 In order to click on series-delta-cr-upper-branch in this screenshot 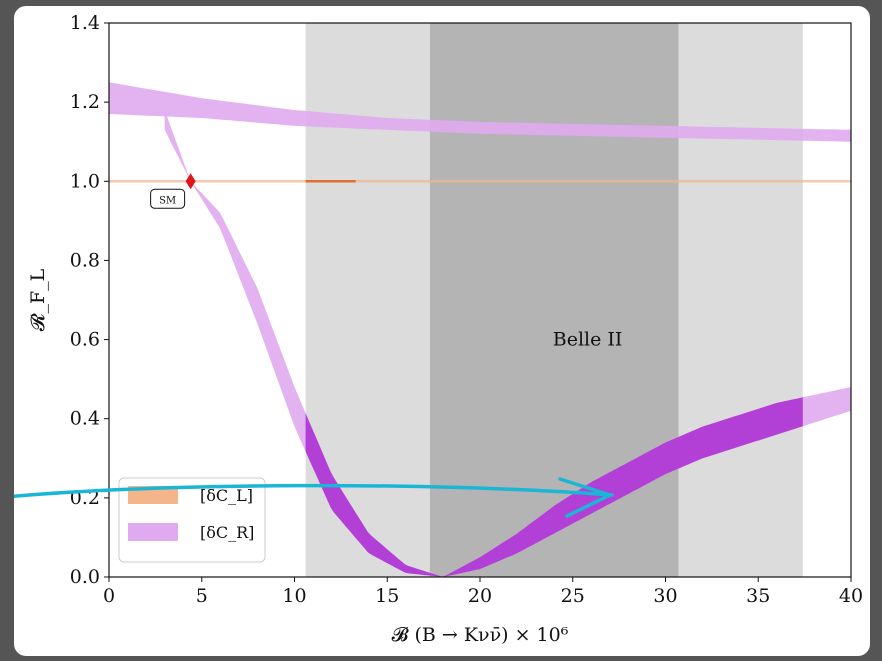, I will do `click(480, 112)`.